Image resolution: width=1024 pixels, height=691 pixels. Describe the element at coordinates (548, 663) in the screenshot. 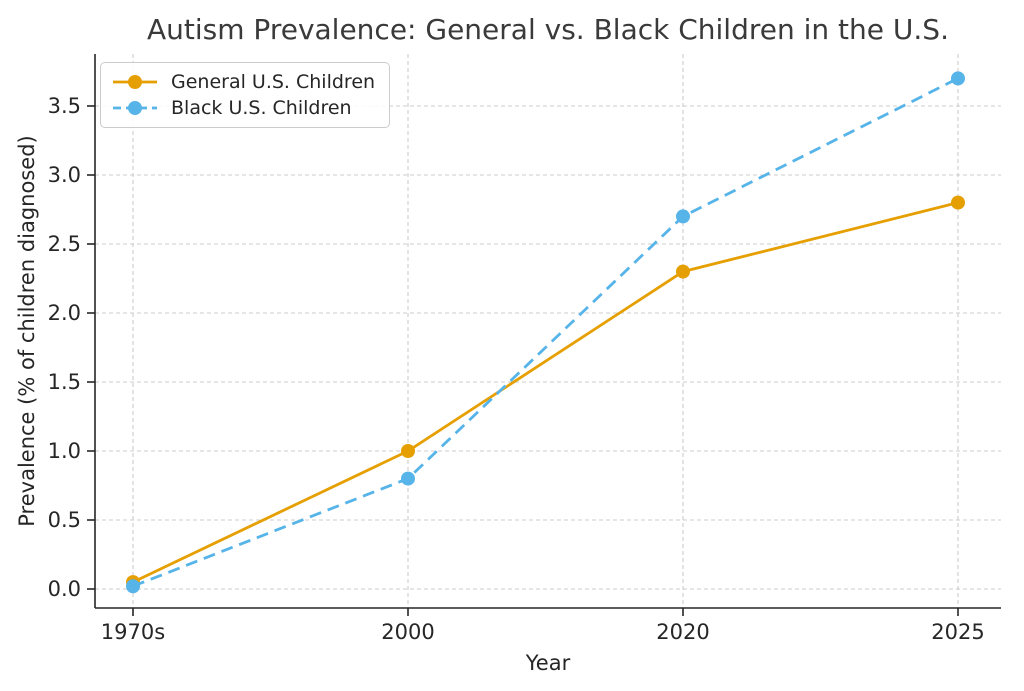

I see `x-axis-label: Year` at that location.